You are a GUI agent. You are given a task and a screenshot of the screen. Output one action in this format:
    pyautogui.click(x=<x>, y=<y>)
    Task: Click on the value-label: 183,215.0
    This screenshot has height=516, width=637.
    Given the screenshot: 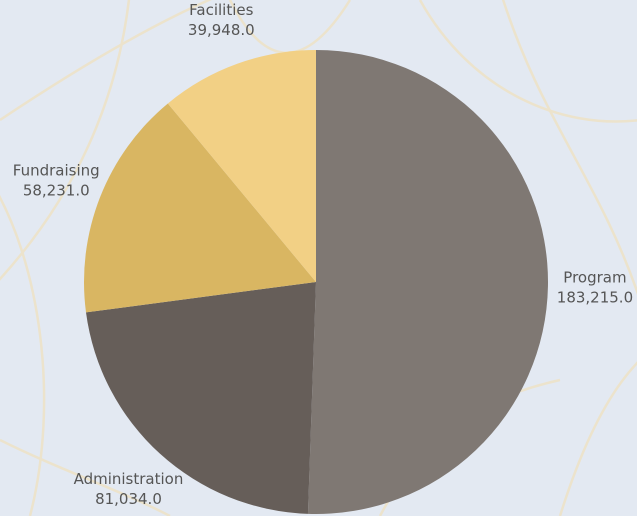 What is the action you would take?
    pyautogui.click(x=595, y=297)
    